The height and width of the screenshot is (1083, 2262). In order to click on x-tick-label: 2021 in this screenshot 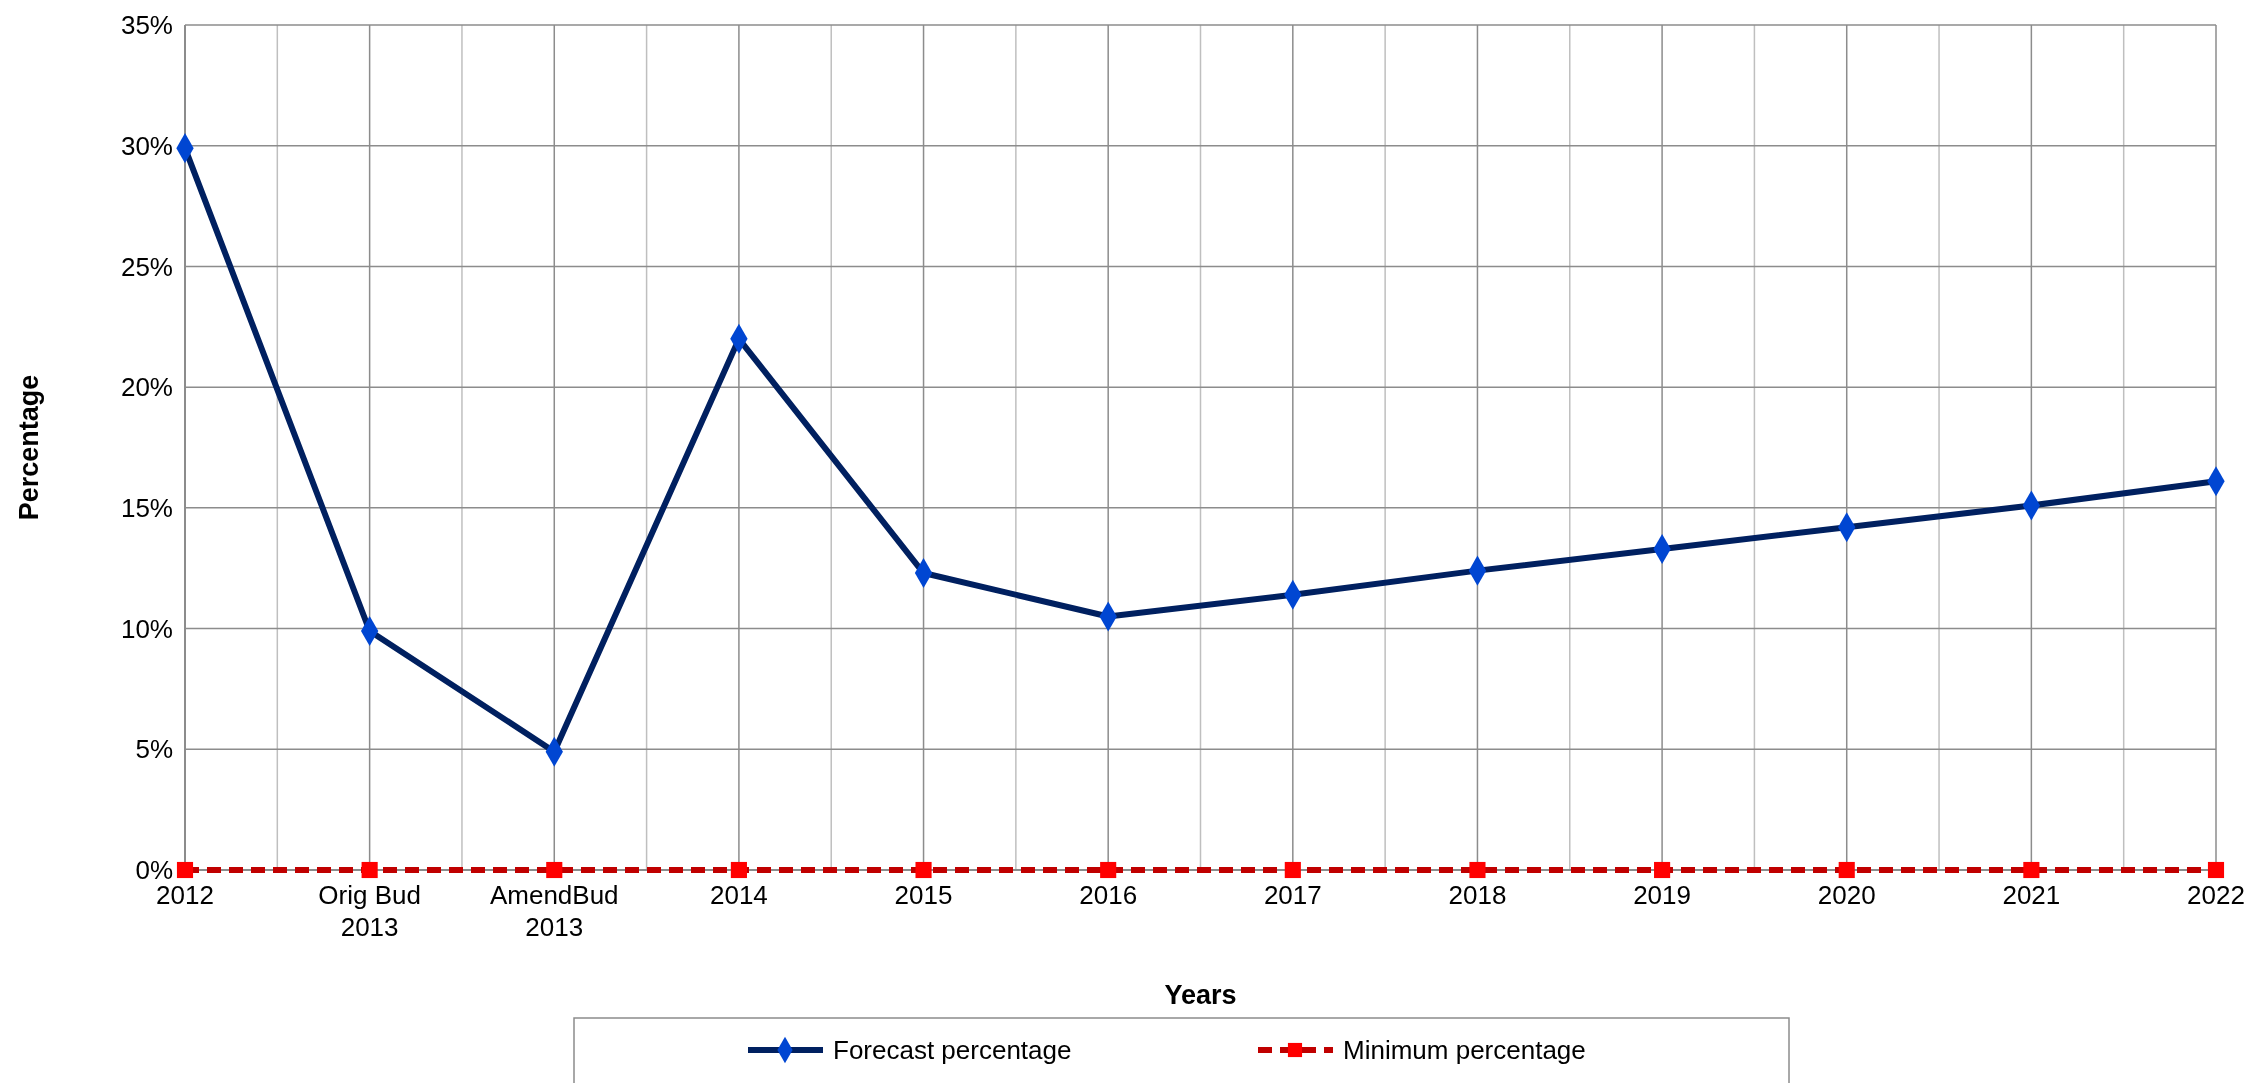, I will do `click(2031, 895)`.